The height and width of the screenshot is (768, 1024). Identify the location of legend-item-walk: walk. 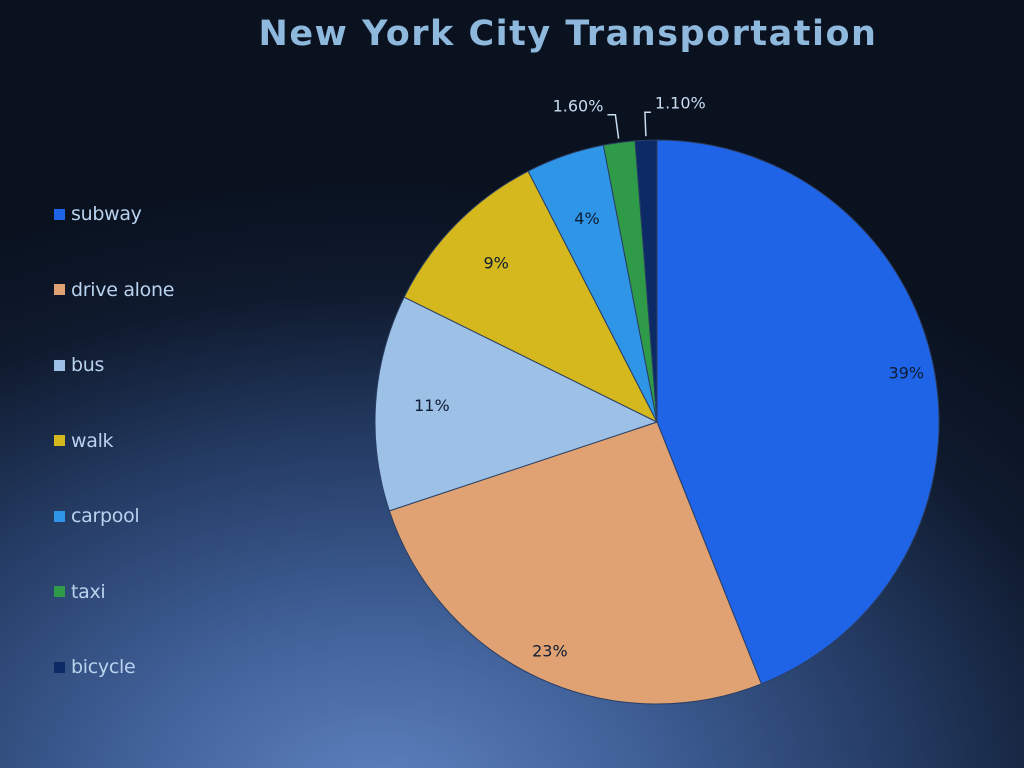
(84, 441).